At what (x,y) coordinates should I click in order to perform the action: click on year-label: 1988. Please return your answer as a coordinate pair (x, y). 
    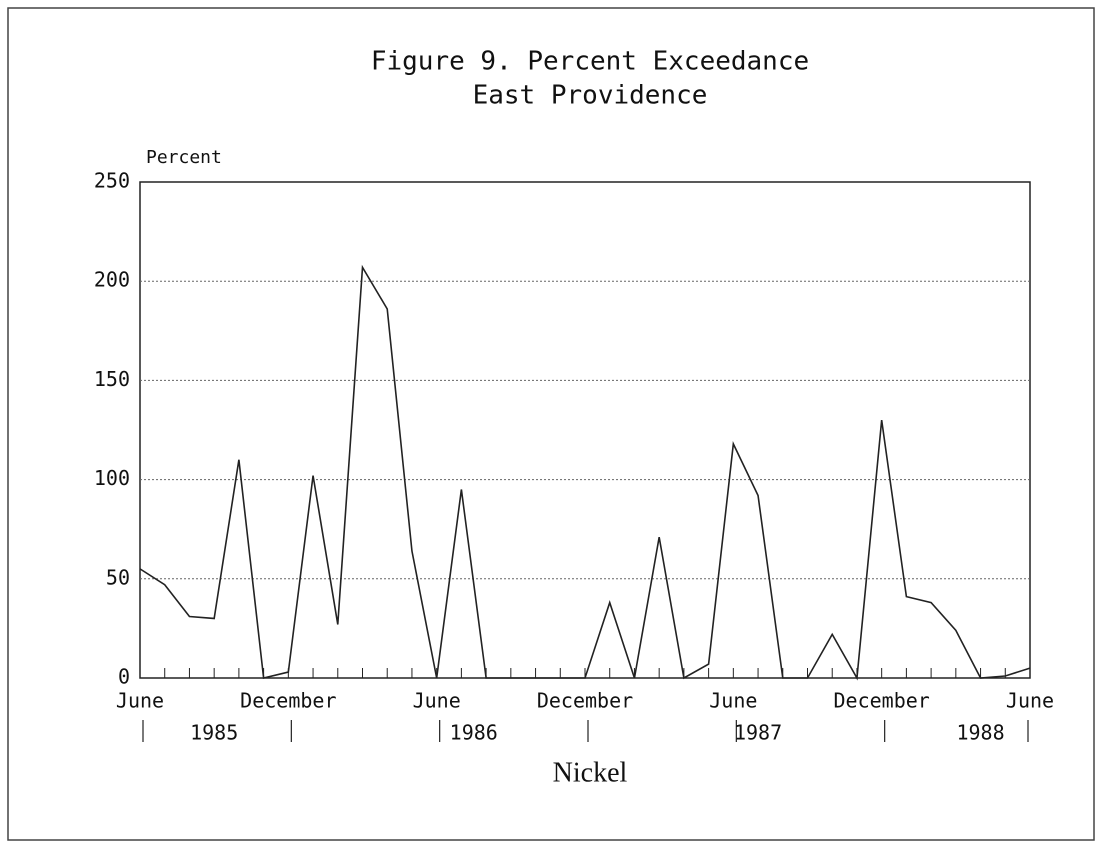
    Looking at the image, I should click on (980, 733).